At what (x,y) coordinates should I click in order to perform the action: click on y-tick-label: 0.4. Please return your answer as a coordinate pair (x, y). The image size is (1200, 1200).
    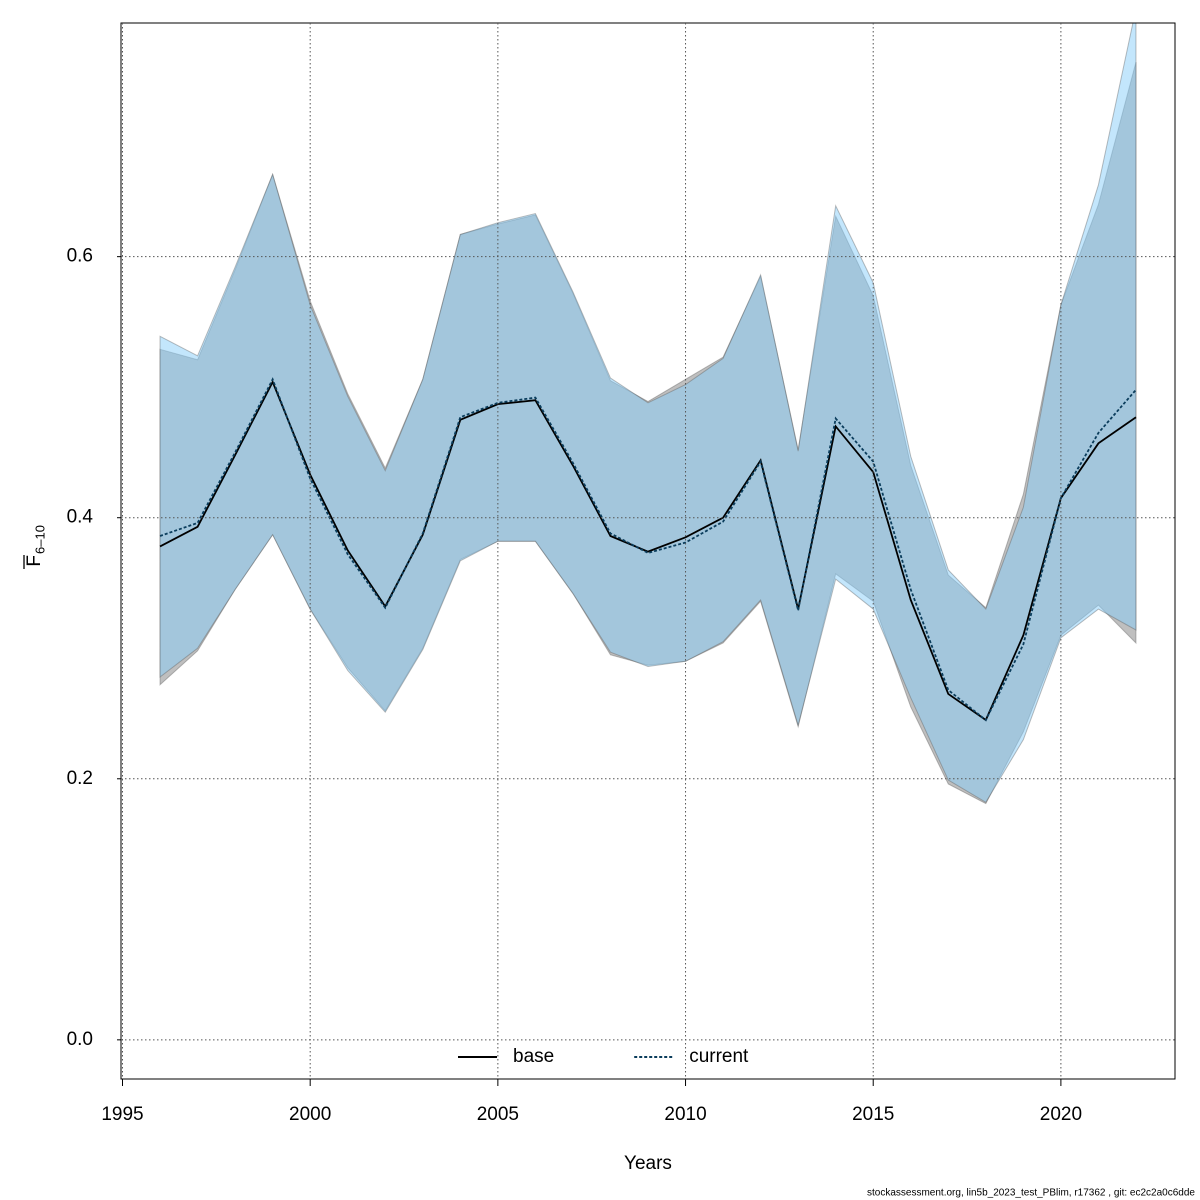
    Looking at the image, I should click on (80, 517).